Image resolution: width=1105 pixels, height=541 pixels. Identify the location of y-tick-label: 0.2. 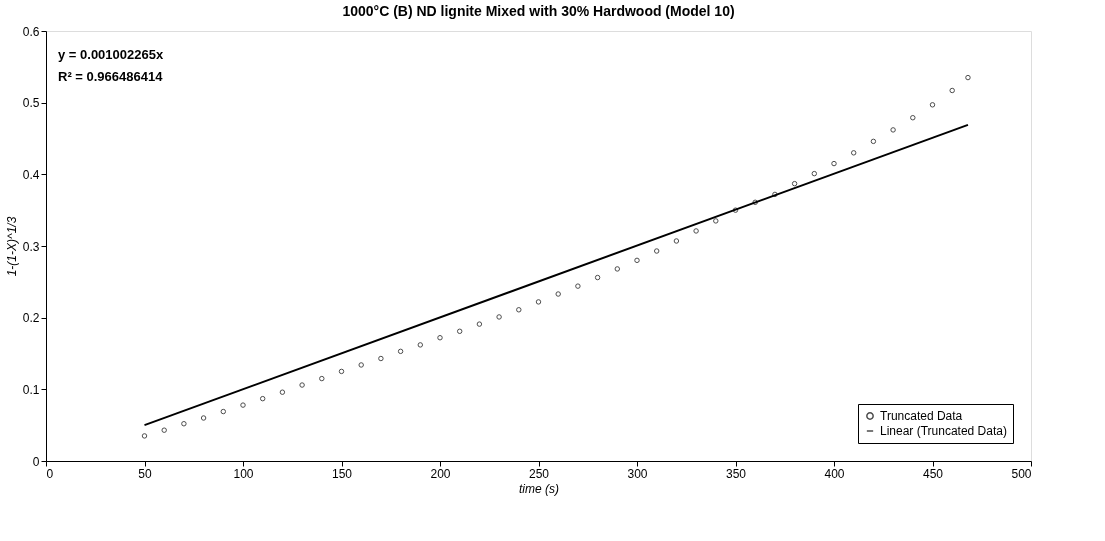
(31, 318).